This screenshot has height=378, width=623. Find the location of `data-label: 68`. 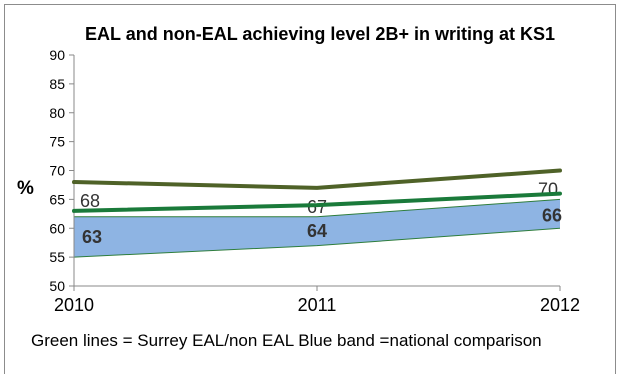

data-label: 68 is located at coordinates (90, 201).